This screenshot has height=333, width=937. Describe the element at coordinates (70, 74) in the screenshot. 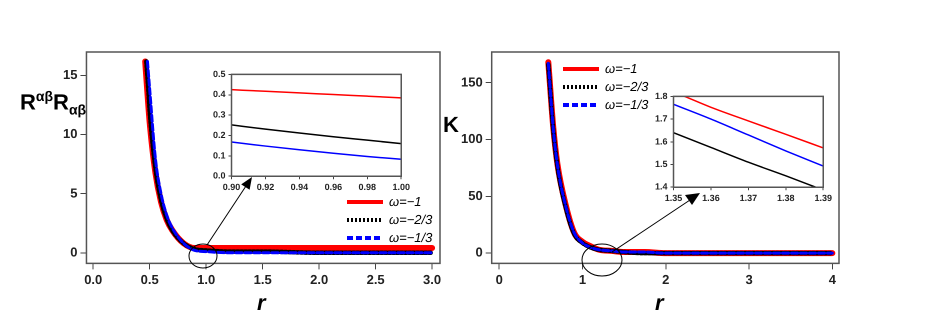

I see `y-tick-label: 15` at that location.